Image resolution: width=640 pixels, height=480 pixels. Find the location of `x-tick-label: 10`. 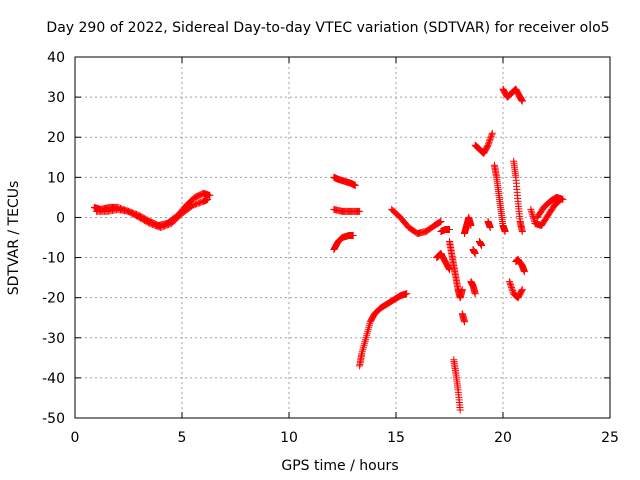

x-tick-label: 10 is located at coordinates (289, 438).